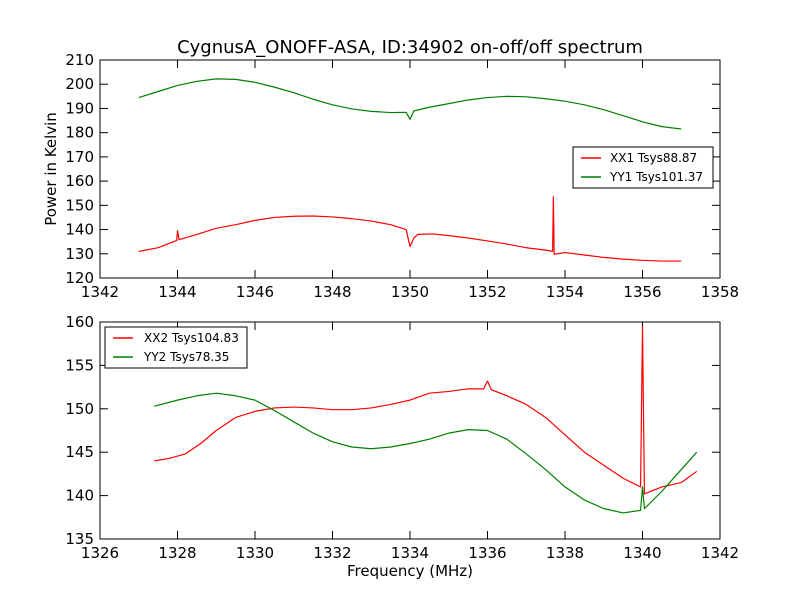  Describe the element at coordinates (186, 357) in the screenshot. I see `legend-label-yy2: YY2 Tsys78.35` at that location.